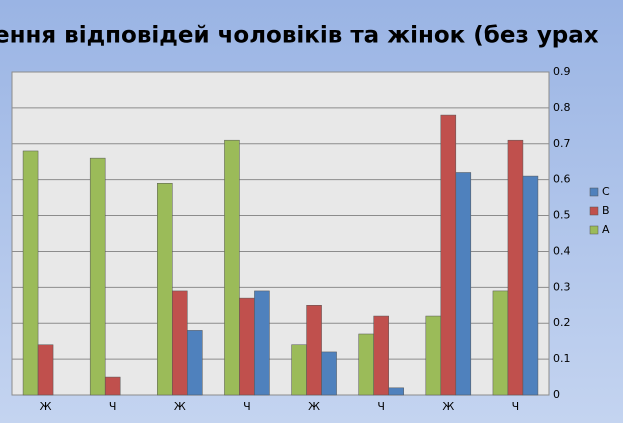 This screenshot has width=623, height=423. I want to click on y-tick-label: 0.5, so click(562, 215).